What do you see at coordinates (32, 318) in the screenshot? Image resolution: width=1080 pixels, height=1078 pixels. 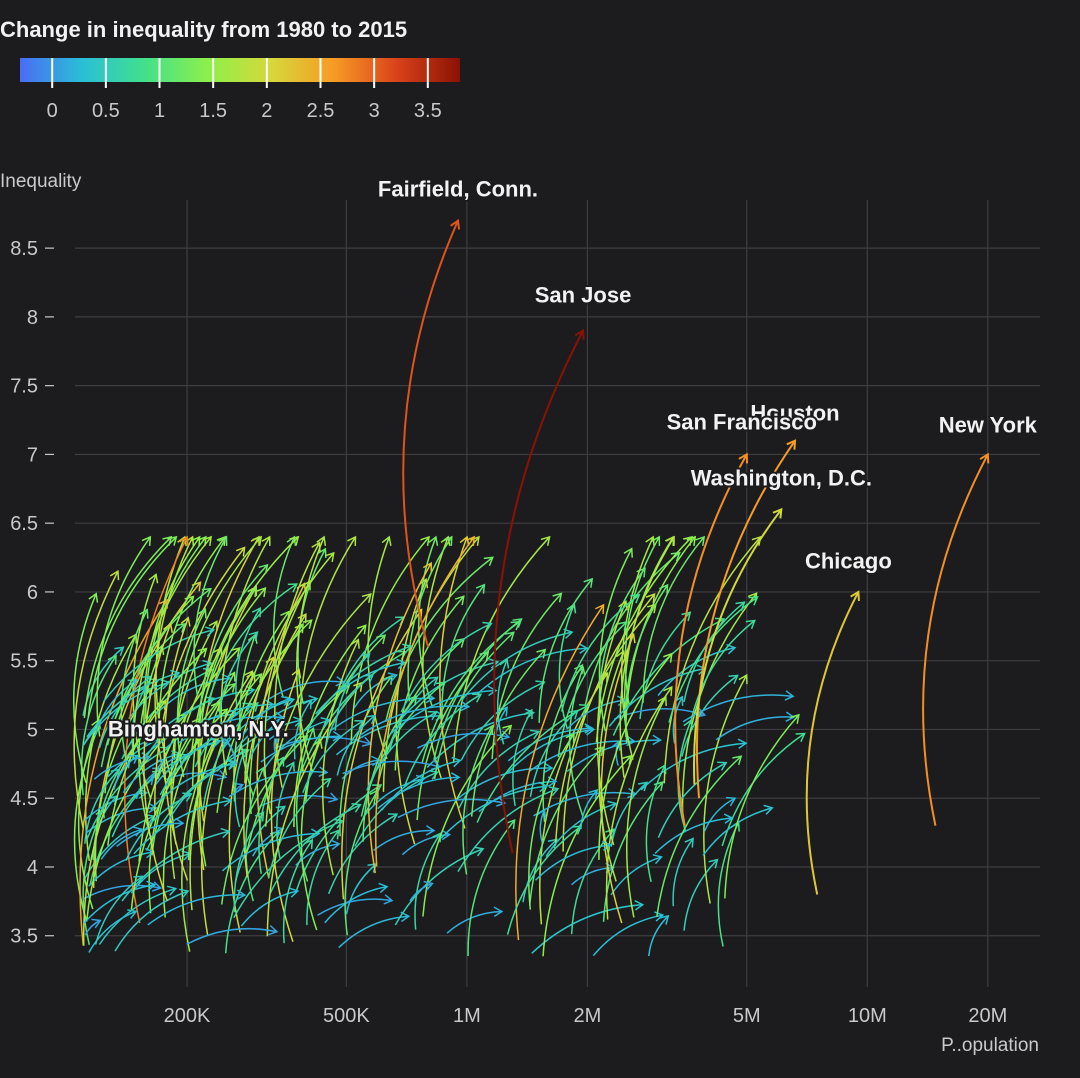 I see `y-tick-label: 8` at bounding box center [32, 318].